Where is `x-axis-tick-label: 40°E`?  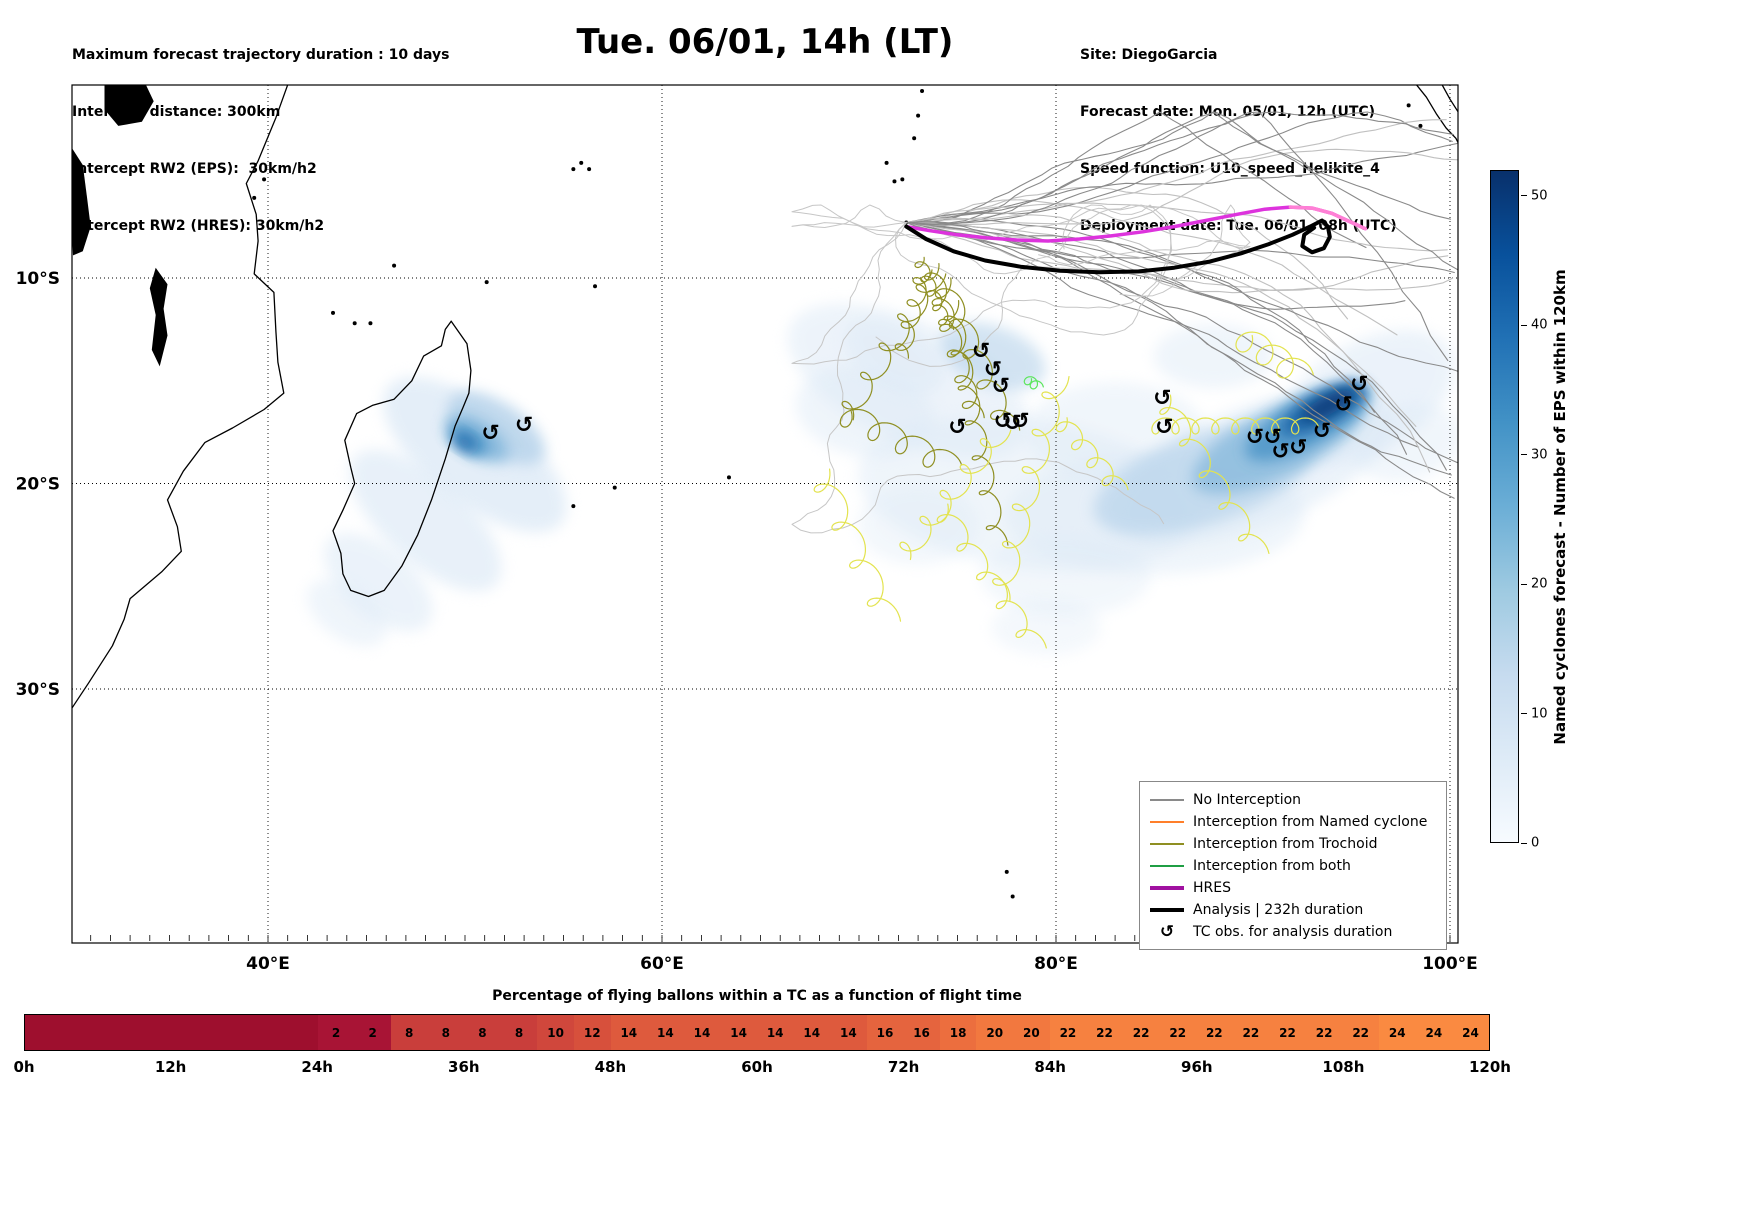
x-axis-tick-label: 40°E is located at coordinates (268, 964).